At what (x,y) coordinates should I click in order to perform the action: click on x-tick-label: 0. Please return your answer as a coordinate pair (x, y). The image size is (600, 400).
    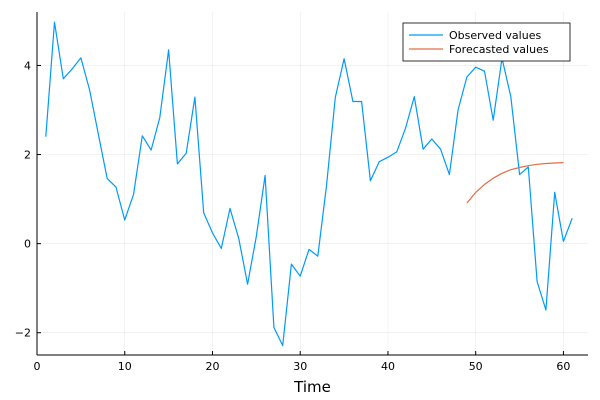
    Looking at the image, I should click on (37, 366).